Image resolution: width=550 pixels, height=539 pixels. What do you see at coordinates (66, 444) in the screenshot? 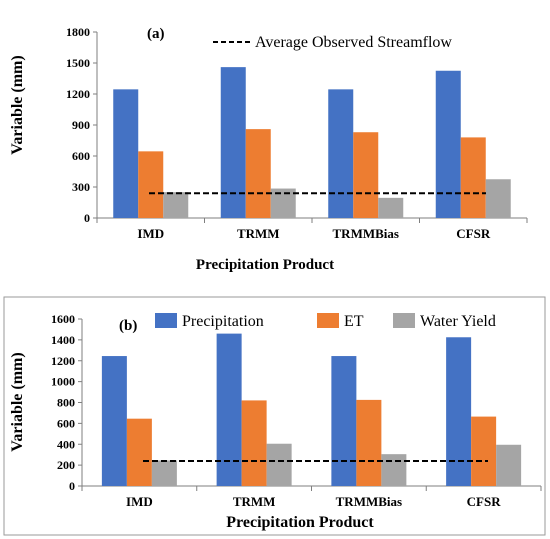
I see `y-tick-label-b: 400` at bounding box center [66, 444].